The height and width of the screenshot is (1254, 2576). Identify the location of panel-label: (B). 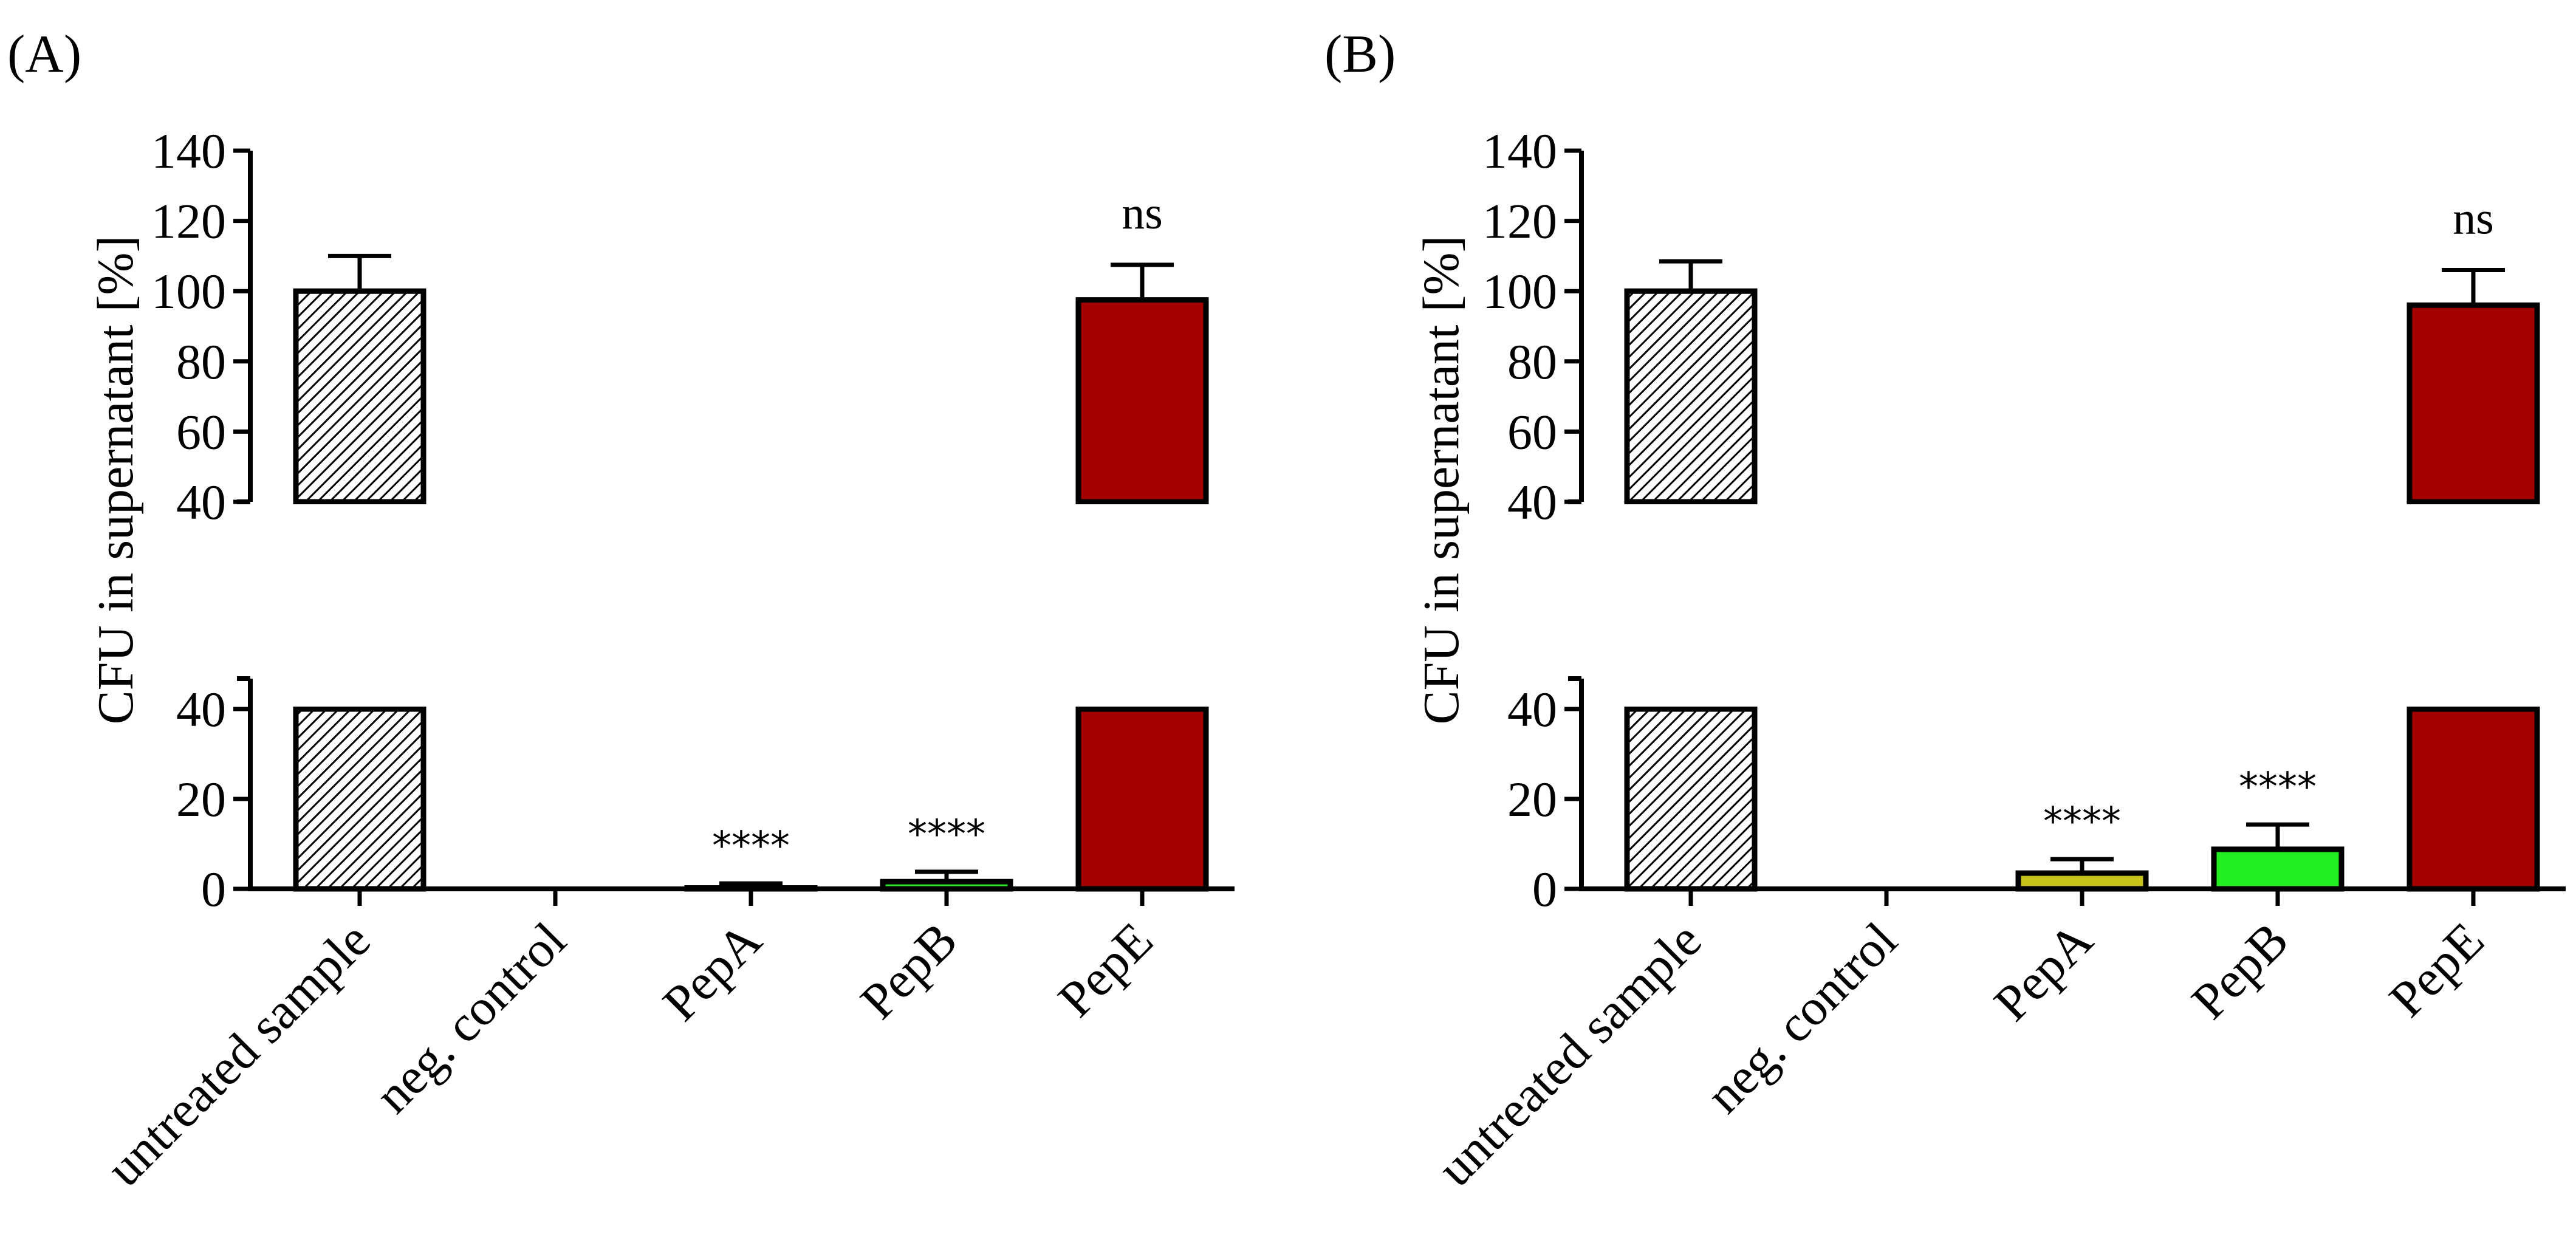
(1360, 54).